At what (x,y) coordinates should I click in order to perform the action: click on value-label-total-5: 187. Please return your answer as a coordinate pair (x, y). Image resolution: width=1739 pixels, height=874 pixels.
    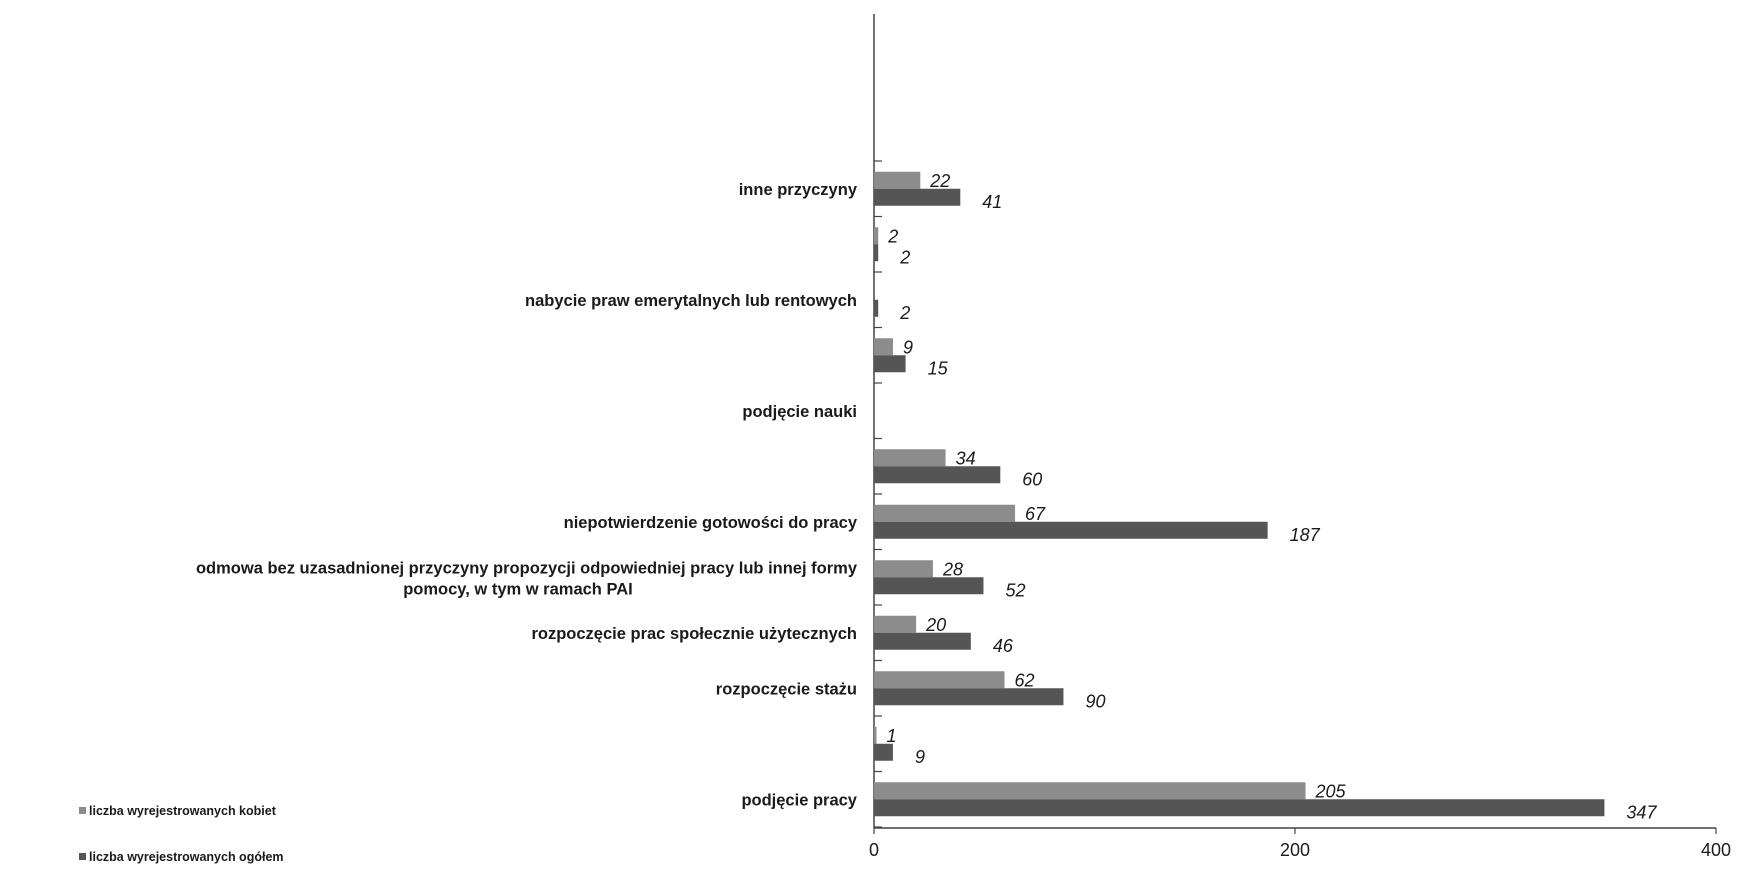
    Looking at the image, I should click on (1305, 535).